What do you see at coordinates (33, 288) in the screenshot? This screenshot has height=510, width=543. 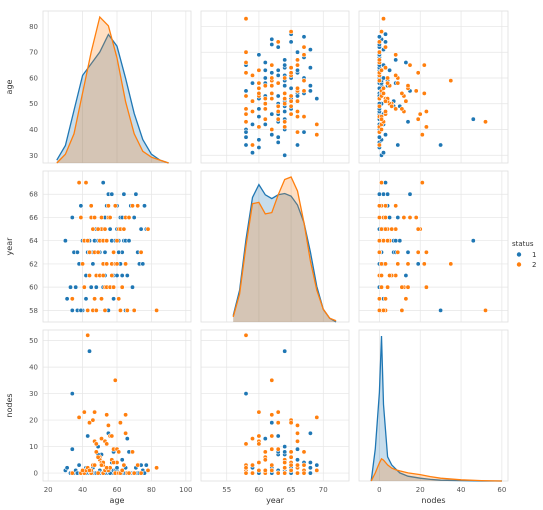 I see `y-tick-label-year: 60` at bounding box center [33, 288].